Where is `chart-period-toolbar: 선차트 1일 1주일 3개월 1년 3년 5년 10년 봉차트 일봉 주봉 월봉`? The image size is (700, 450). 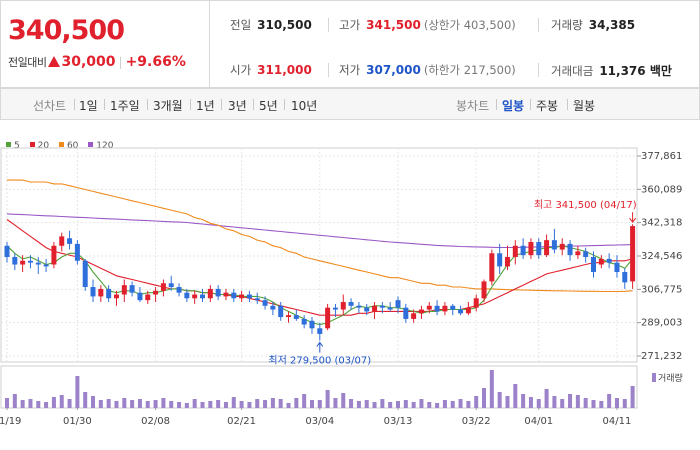
chart-period-toolbar: 선차트 1일 1주일 3개월 1년 3년 5년 10년 봉차트 일봉 주봉 월봉 is located at coordinates (350, 104).